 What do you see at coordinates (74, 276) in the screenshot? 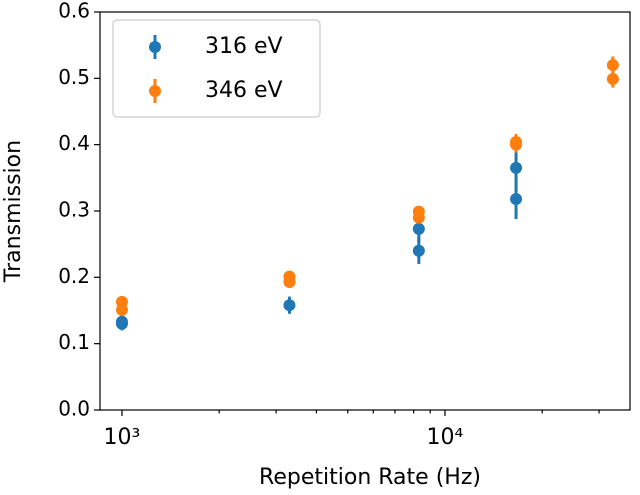
I see `y-tick-label: 0.2` at bounding box center [74, 276].